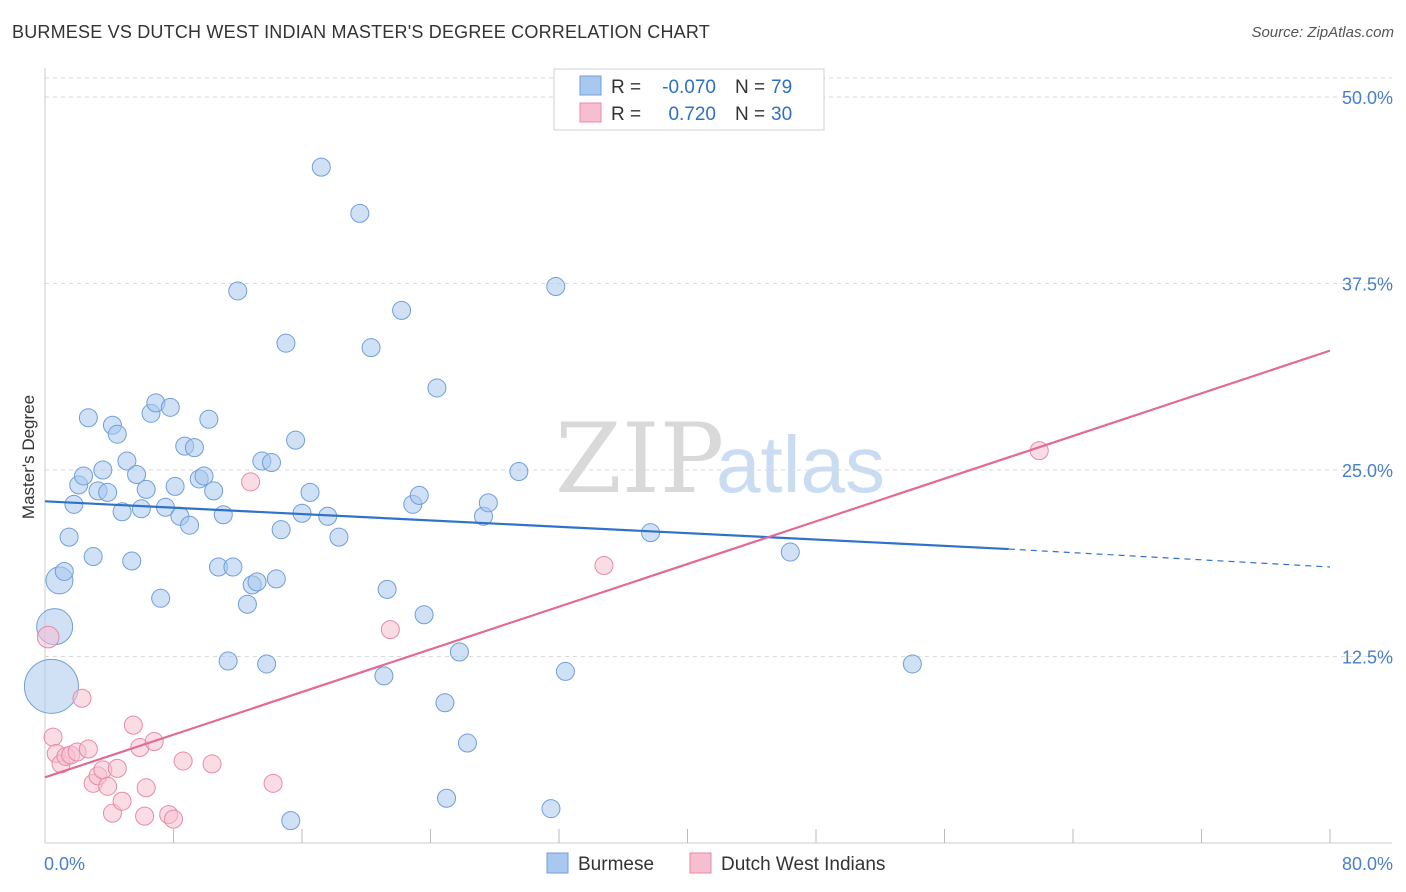 The height and width of the screenshot is (892, 1406). Describe the element at coordinates (557, 863) in the screenshot. I see `bottom-legend-swatch-burmese` at that location.